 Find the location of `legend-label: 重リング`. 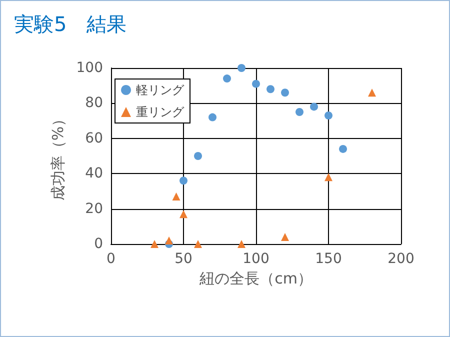

legend-label: 重リング is located at coordinates (160, 112).